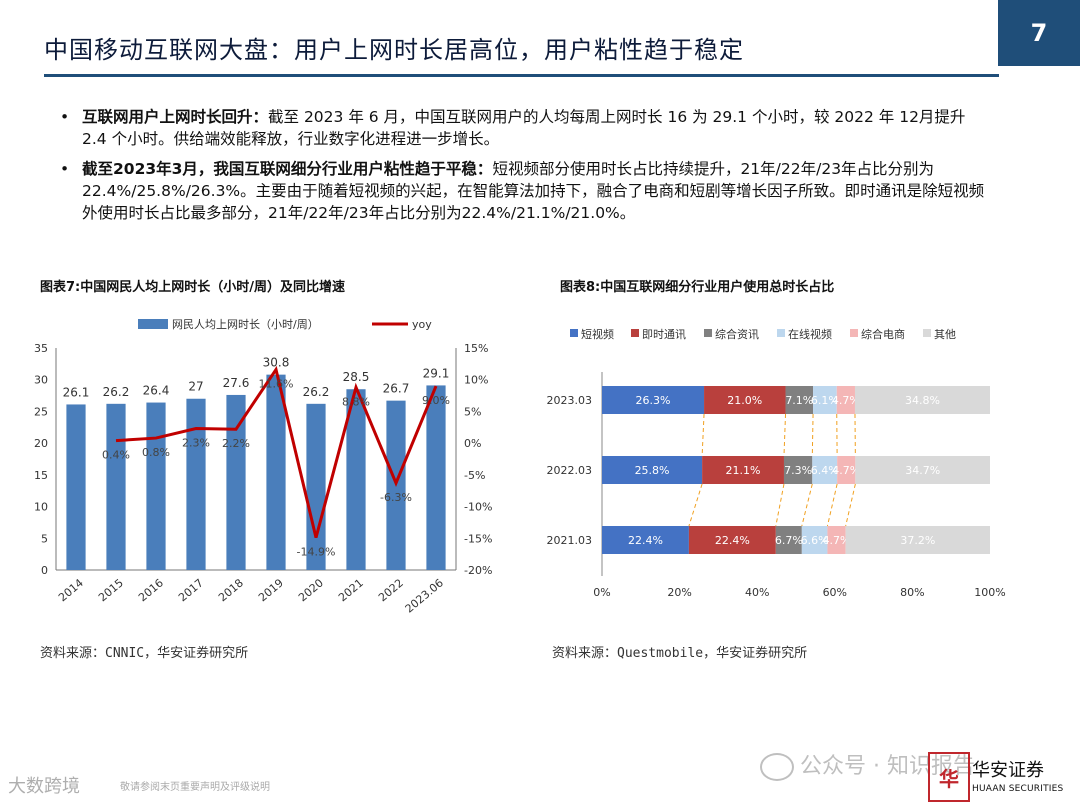  Describe the element at coordinates (41, 507) in the screenshot. I see `y-tick-label: 10` at that location.